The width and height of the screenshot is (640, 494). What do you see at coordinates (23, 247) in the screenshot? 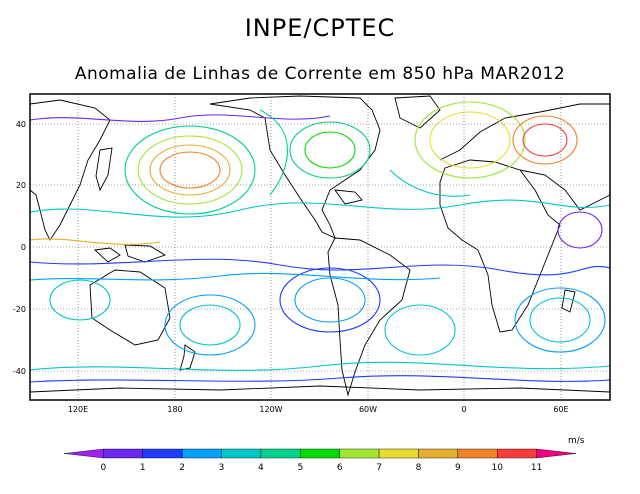
I see `lat-tick-0: 0` at bounding box center [23, 247].